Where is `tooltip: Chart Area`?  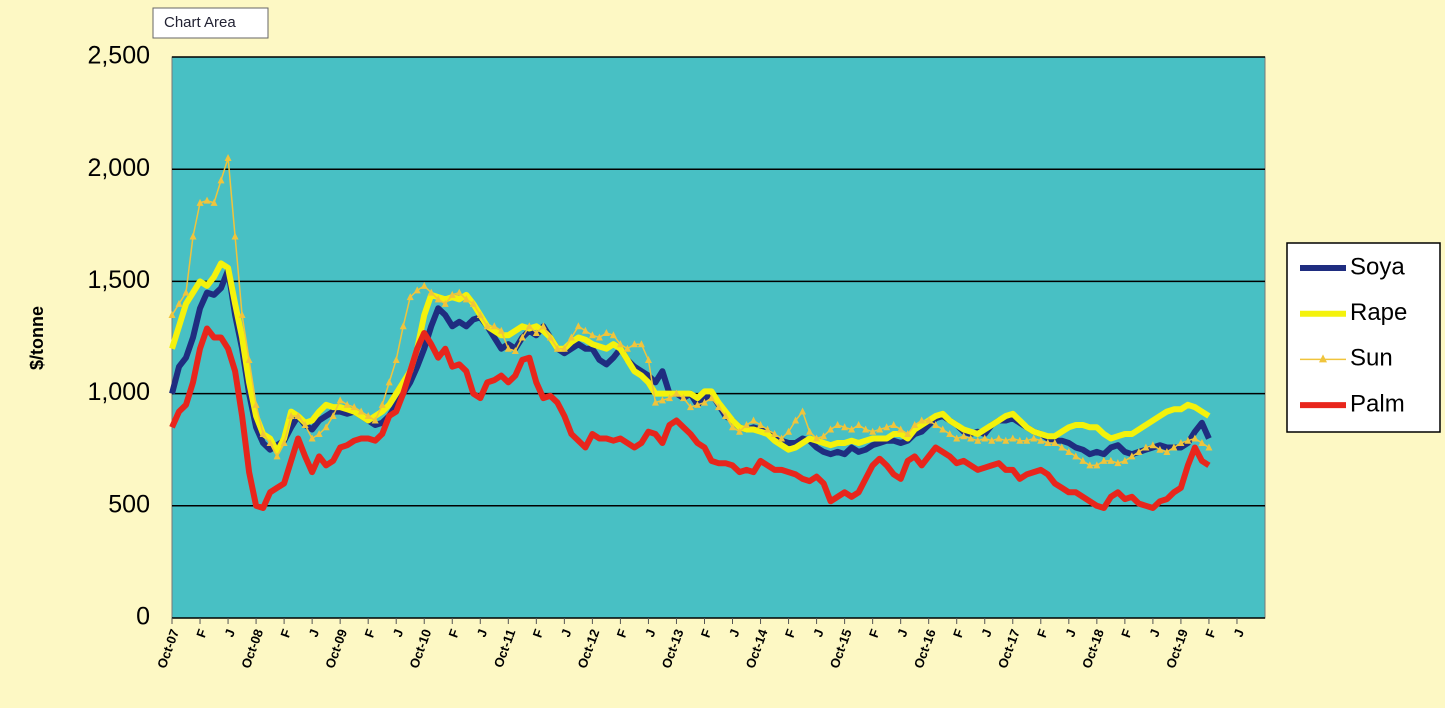 tooltip: Chart Area is located at coordinates (200, 22).